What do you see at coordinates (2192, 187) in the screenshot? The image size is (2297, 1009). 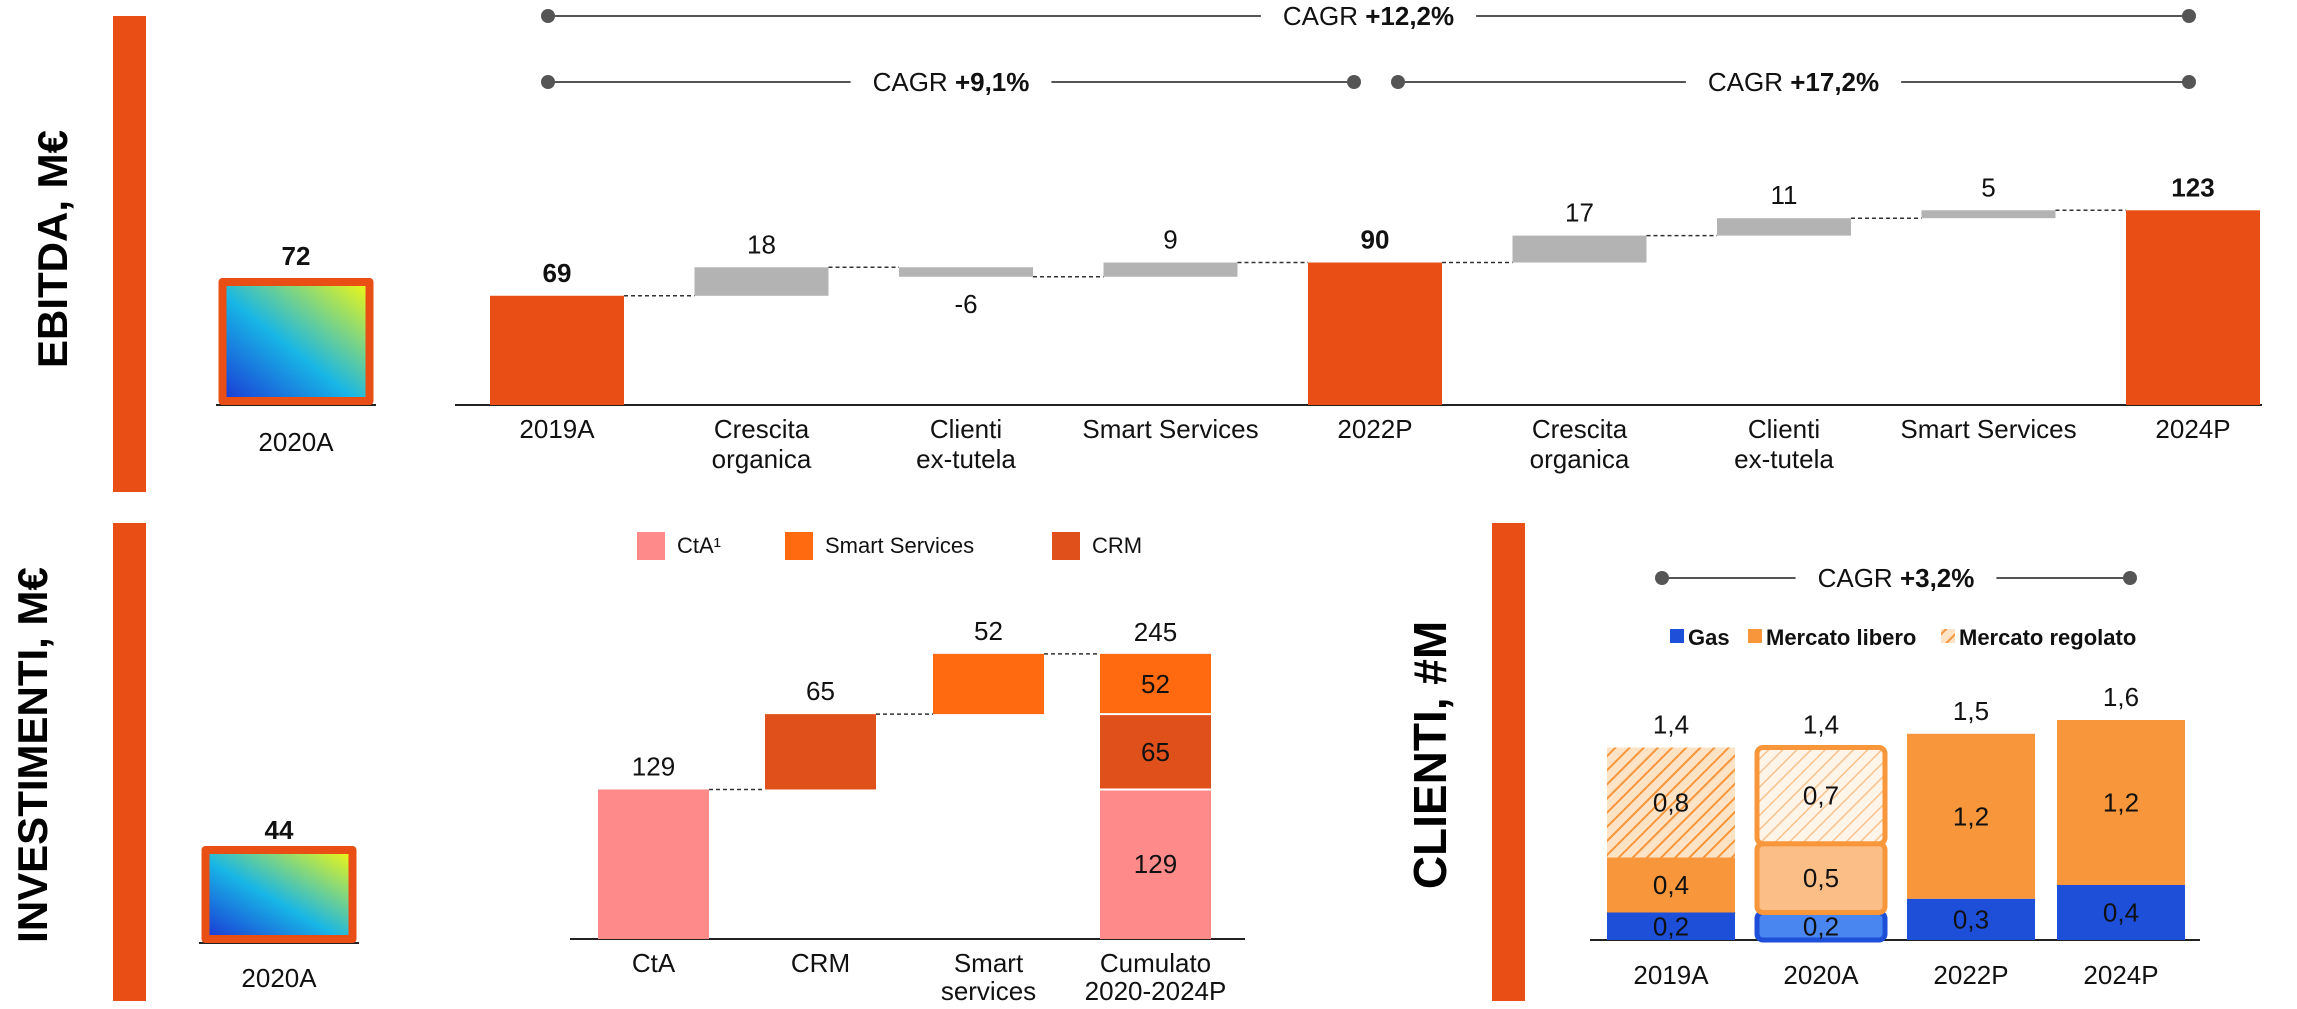 I see `value-label: 123` at bounding box center [2192, 187].